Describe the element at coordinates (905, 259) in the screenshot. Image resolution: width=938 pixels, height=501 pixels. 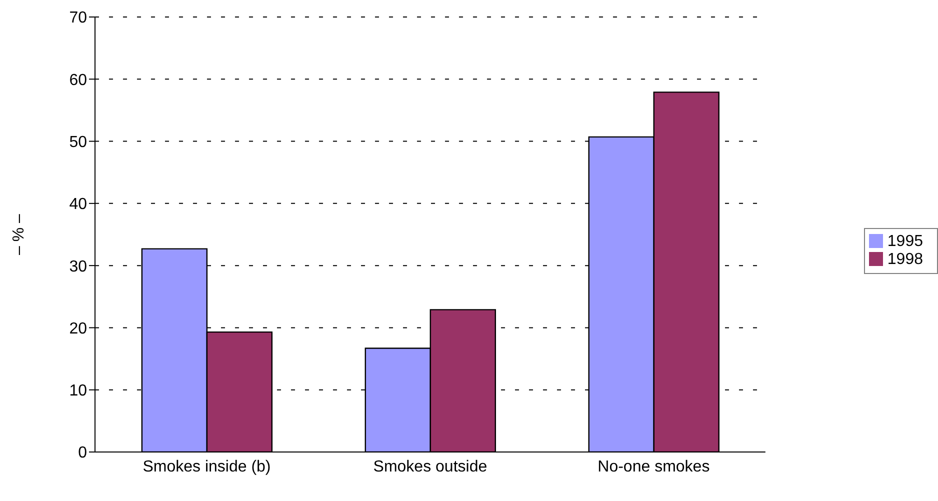
I see `legend-label: 1998` at that location.